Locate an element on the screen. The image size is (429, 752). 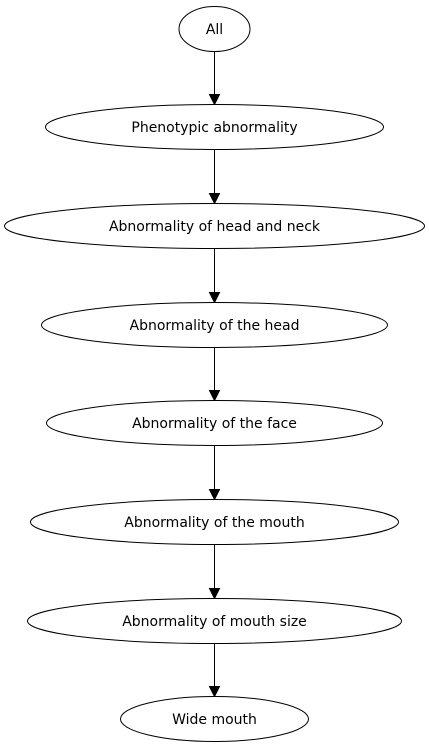
node-label: Abnormality of mouth size is located at coordinates (214, 622).